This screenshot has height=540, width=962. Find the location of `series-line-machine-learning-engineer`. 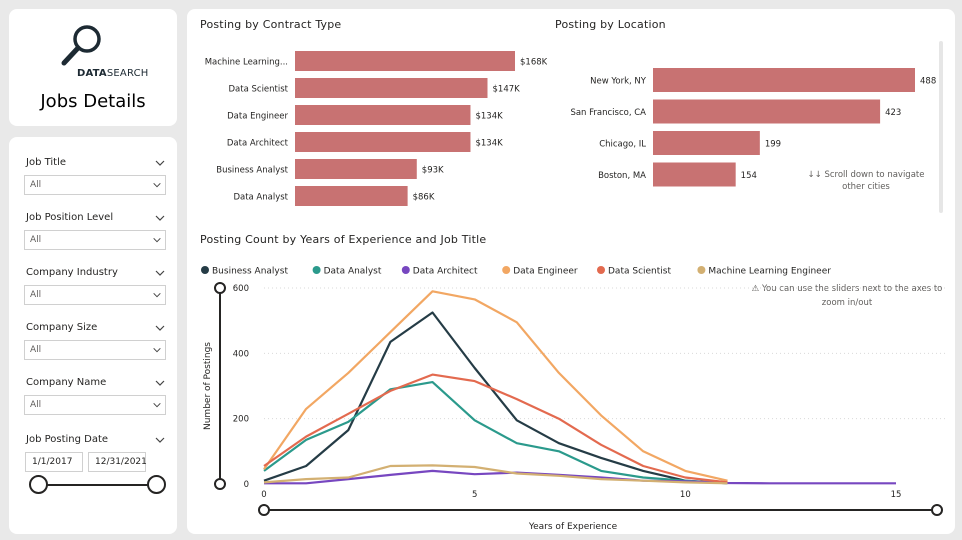

series-line-machine-learning-engineer is located at coordinates (495, 474).